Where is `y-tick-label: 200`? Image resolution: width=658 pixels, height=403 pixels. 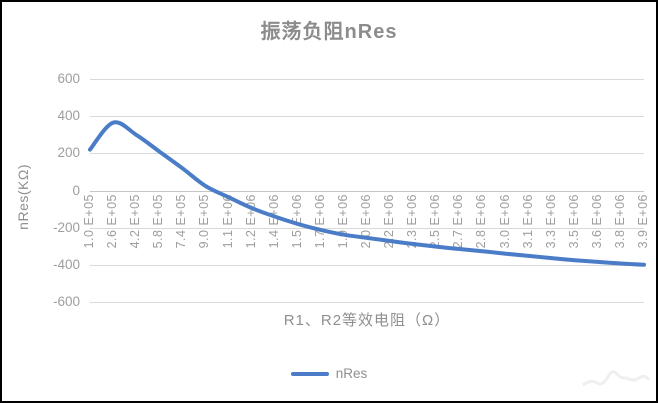
y-tick-label: 200 is located at coordinates (68, 153).